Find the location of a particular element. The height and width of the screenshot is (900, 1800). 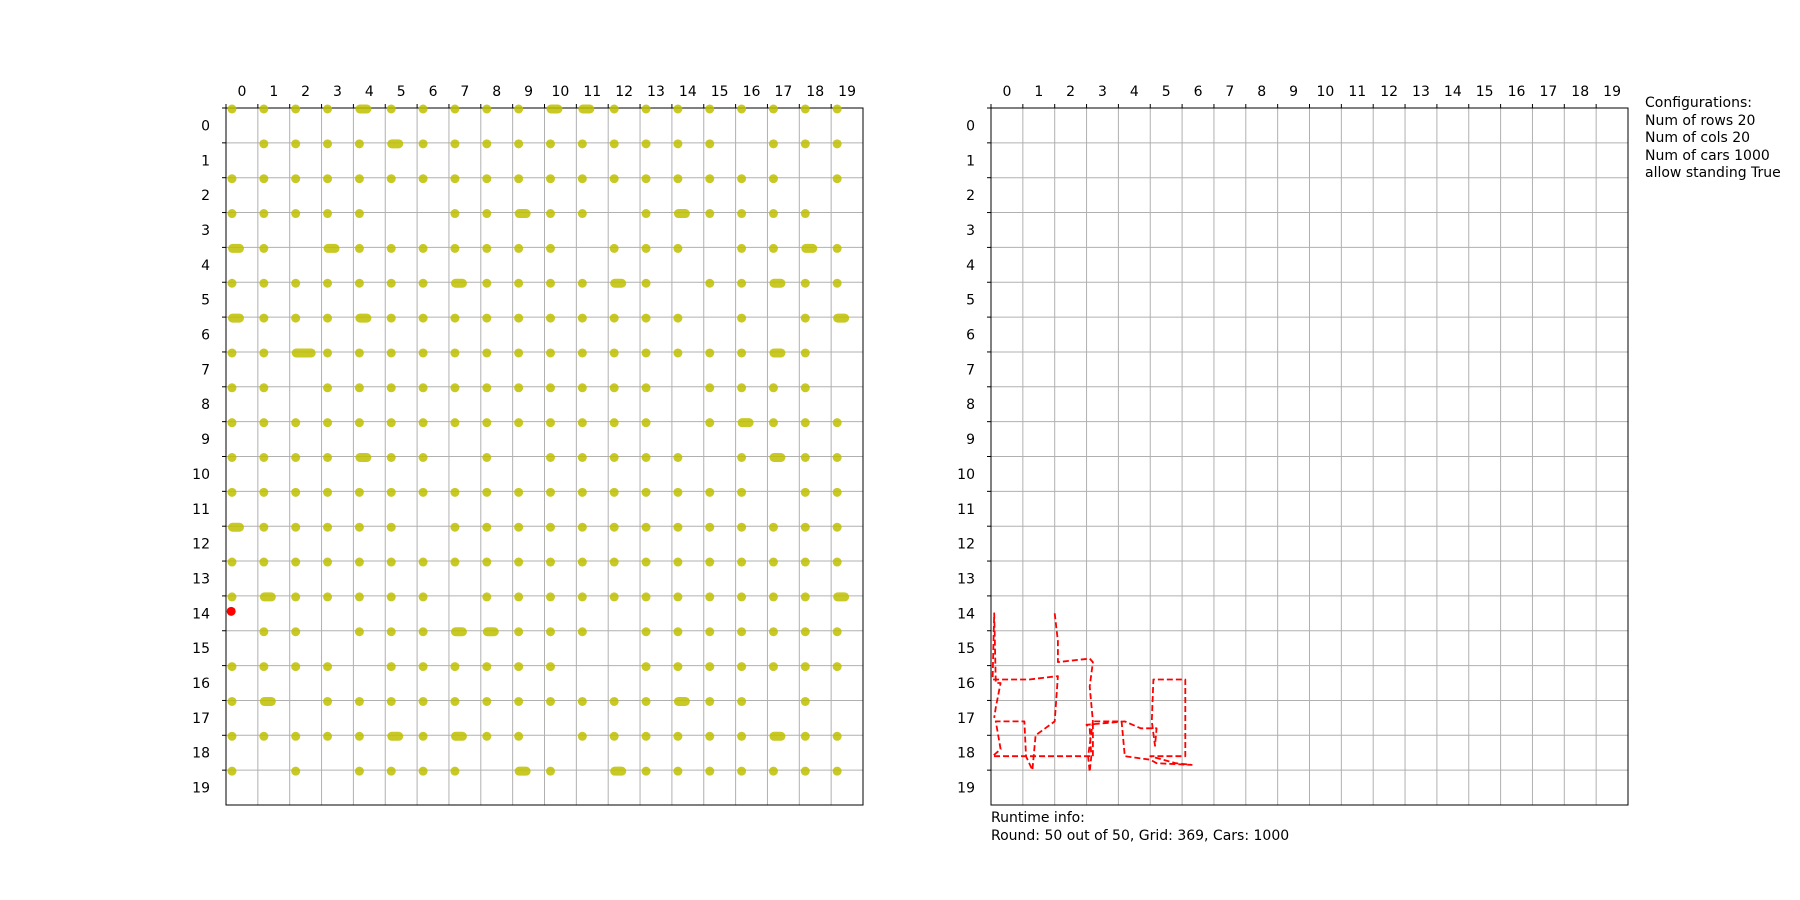

x-tick-label: 7 is located at coordinates (1229, 92).